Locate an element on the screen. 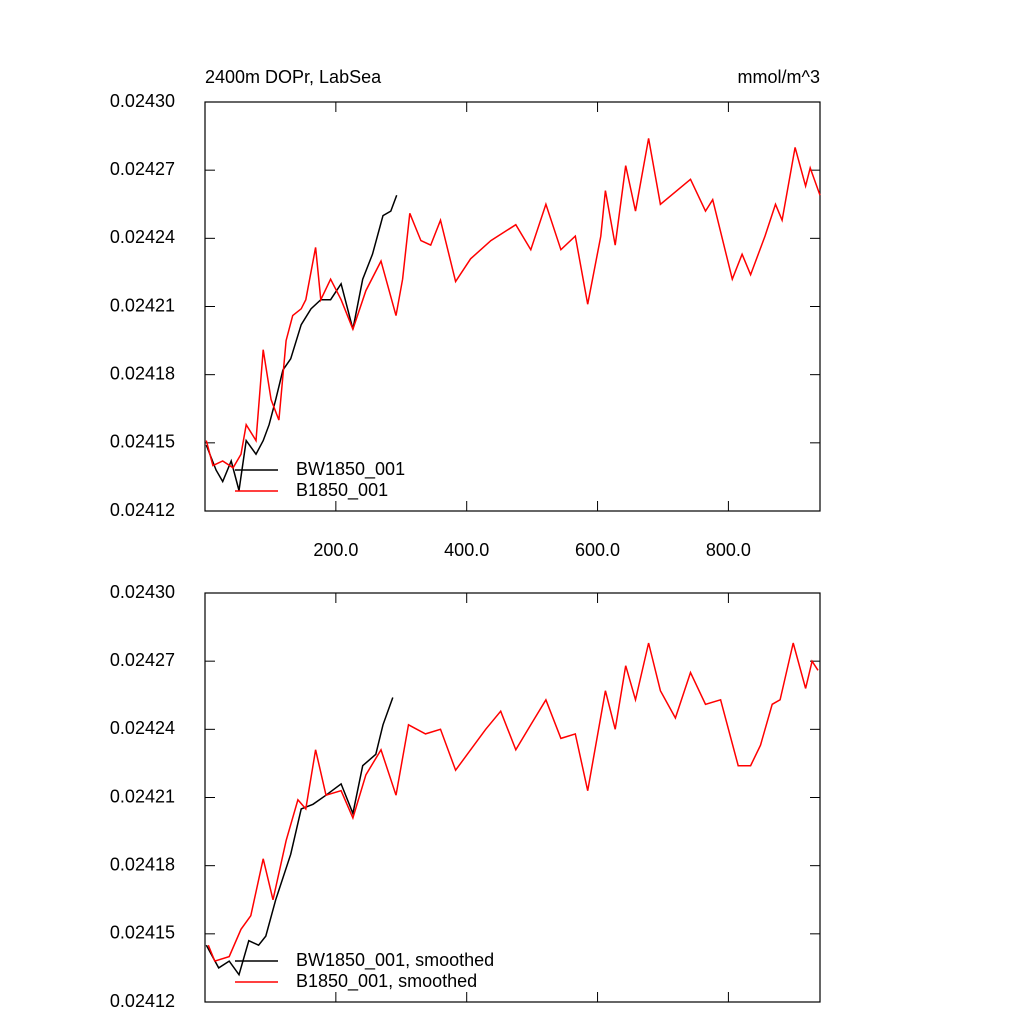 This screenshot has height=1024, width=1024. chart-title: 2400m DOPr, LabSea is located at coordinates (293, 77).